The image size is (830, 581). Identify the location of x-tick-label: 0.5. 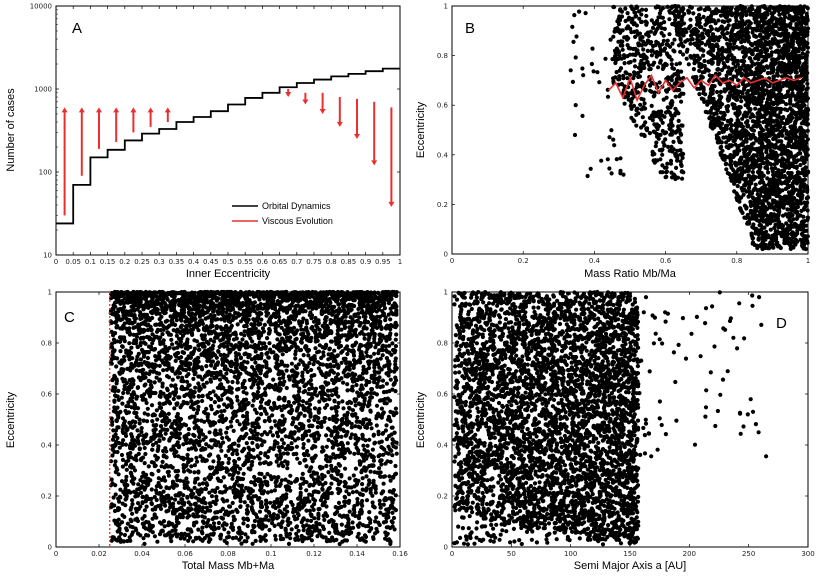
(227, 262).